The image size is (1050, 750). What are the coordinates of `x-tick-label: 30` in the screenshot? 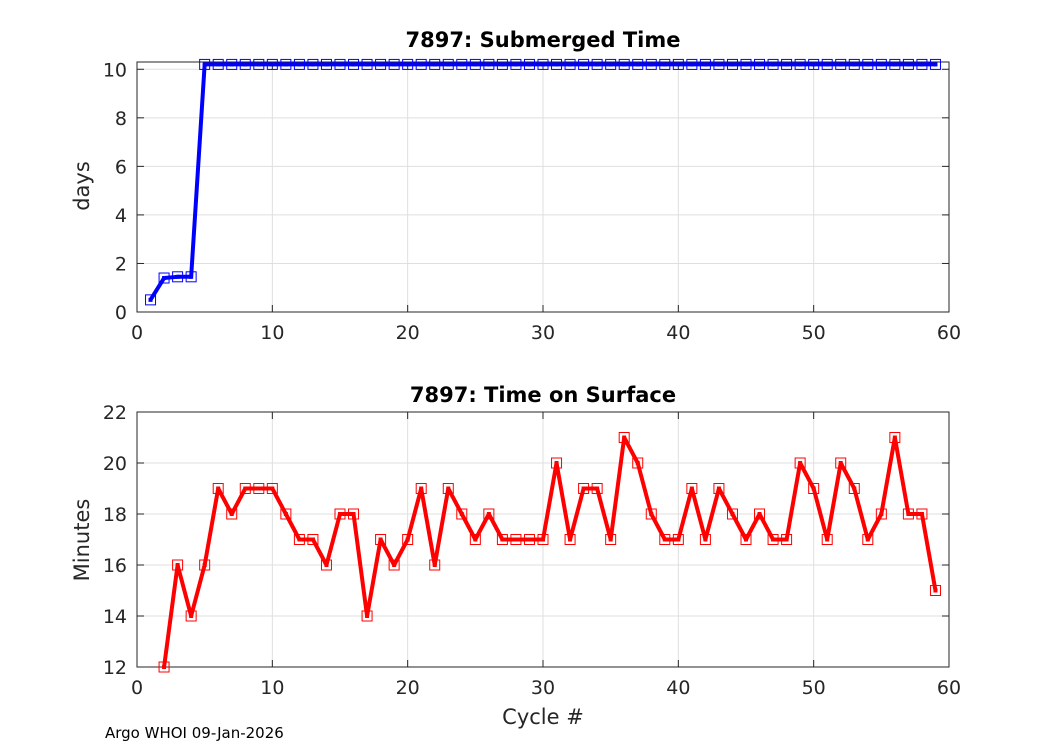 It's located at (543, 688).